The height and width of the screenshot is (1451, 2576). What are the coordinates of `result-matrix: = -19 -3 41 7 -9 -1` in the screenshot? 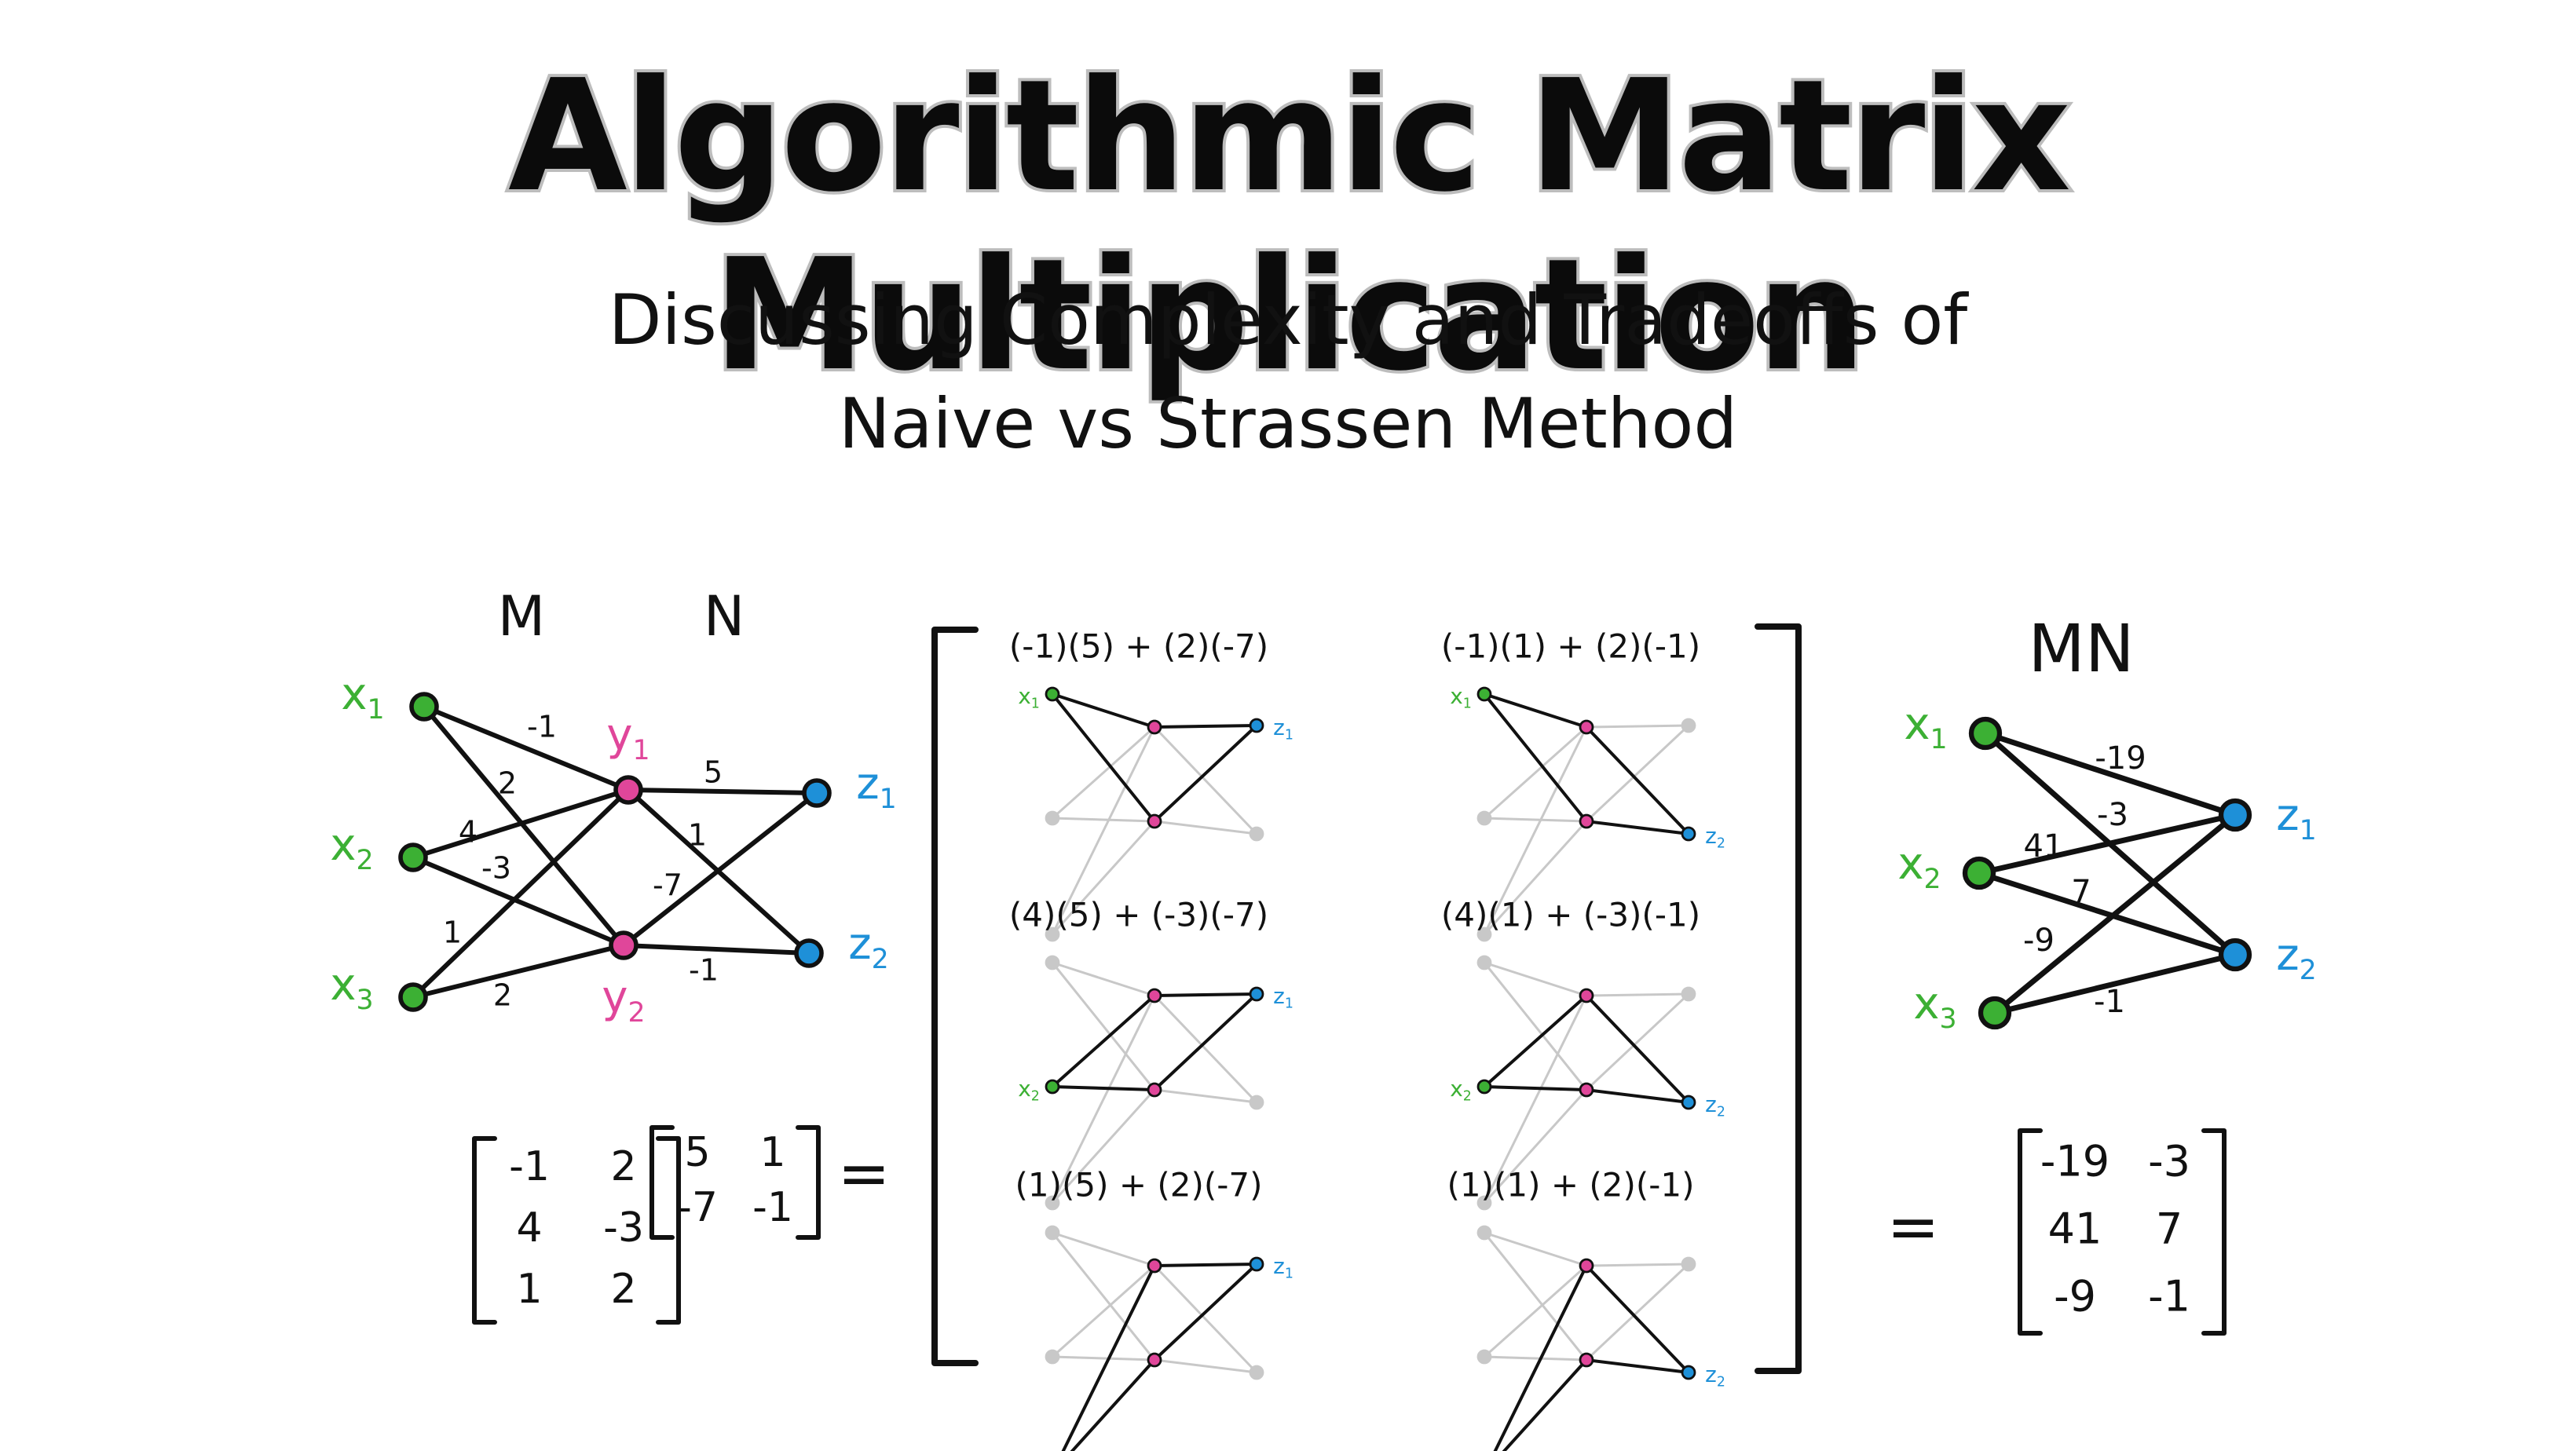 It's located at (2057, 1232).